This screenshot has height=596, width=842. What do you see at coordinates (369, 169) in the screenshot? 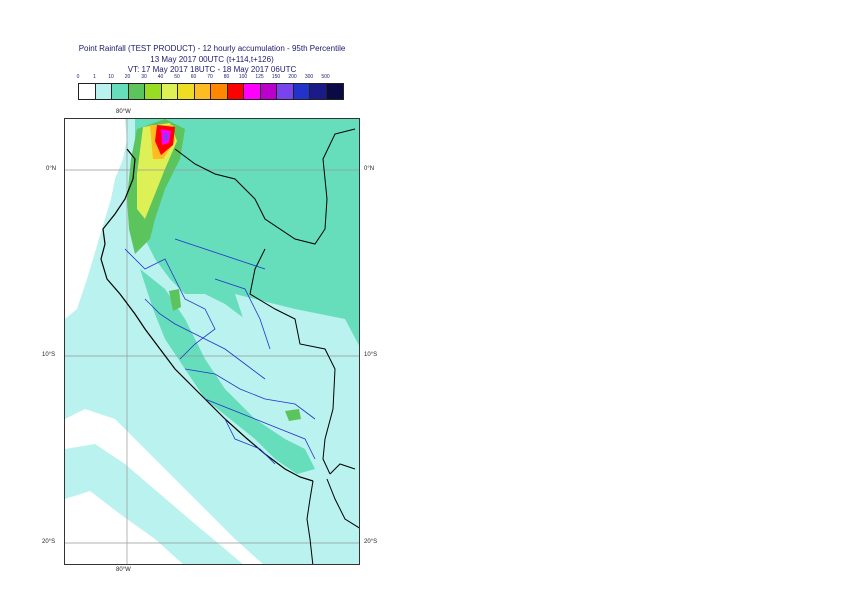
I see `lat-label-eq-right: 0°N` at bounding box center [369, 169].